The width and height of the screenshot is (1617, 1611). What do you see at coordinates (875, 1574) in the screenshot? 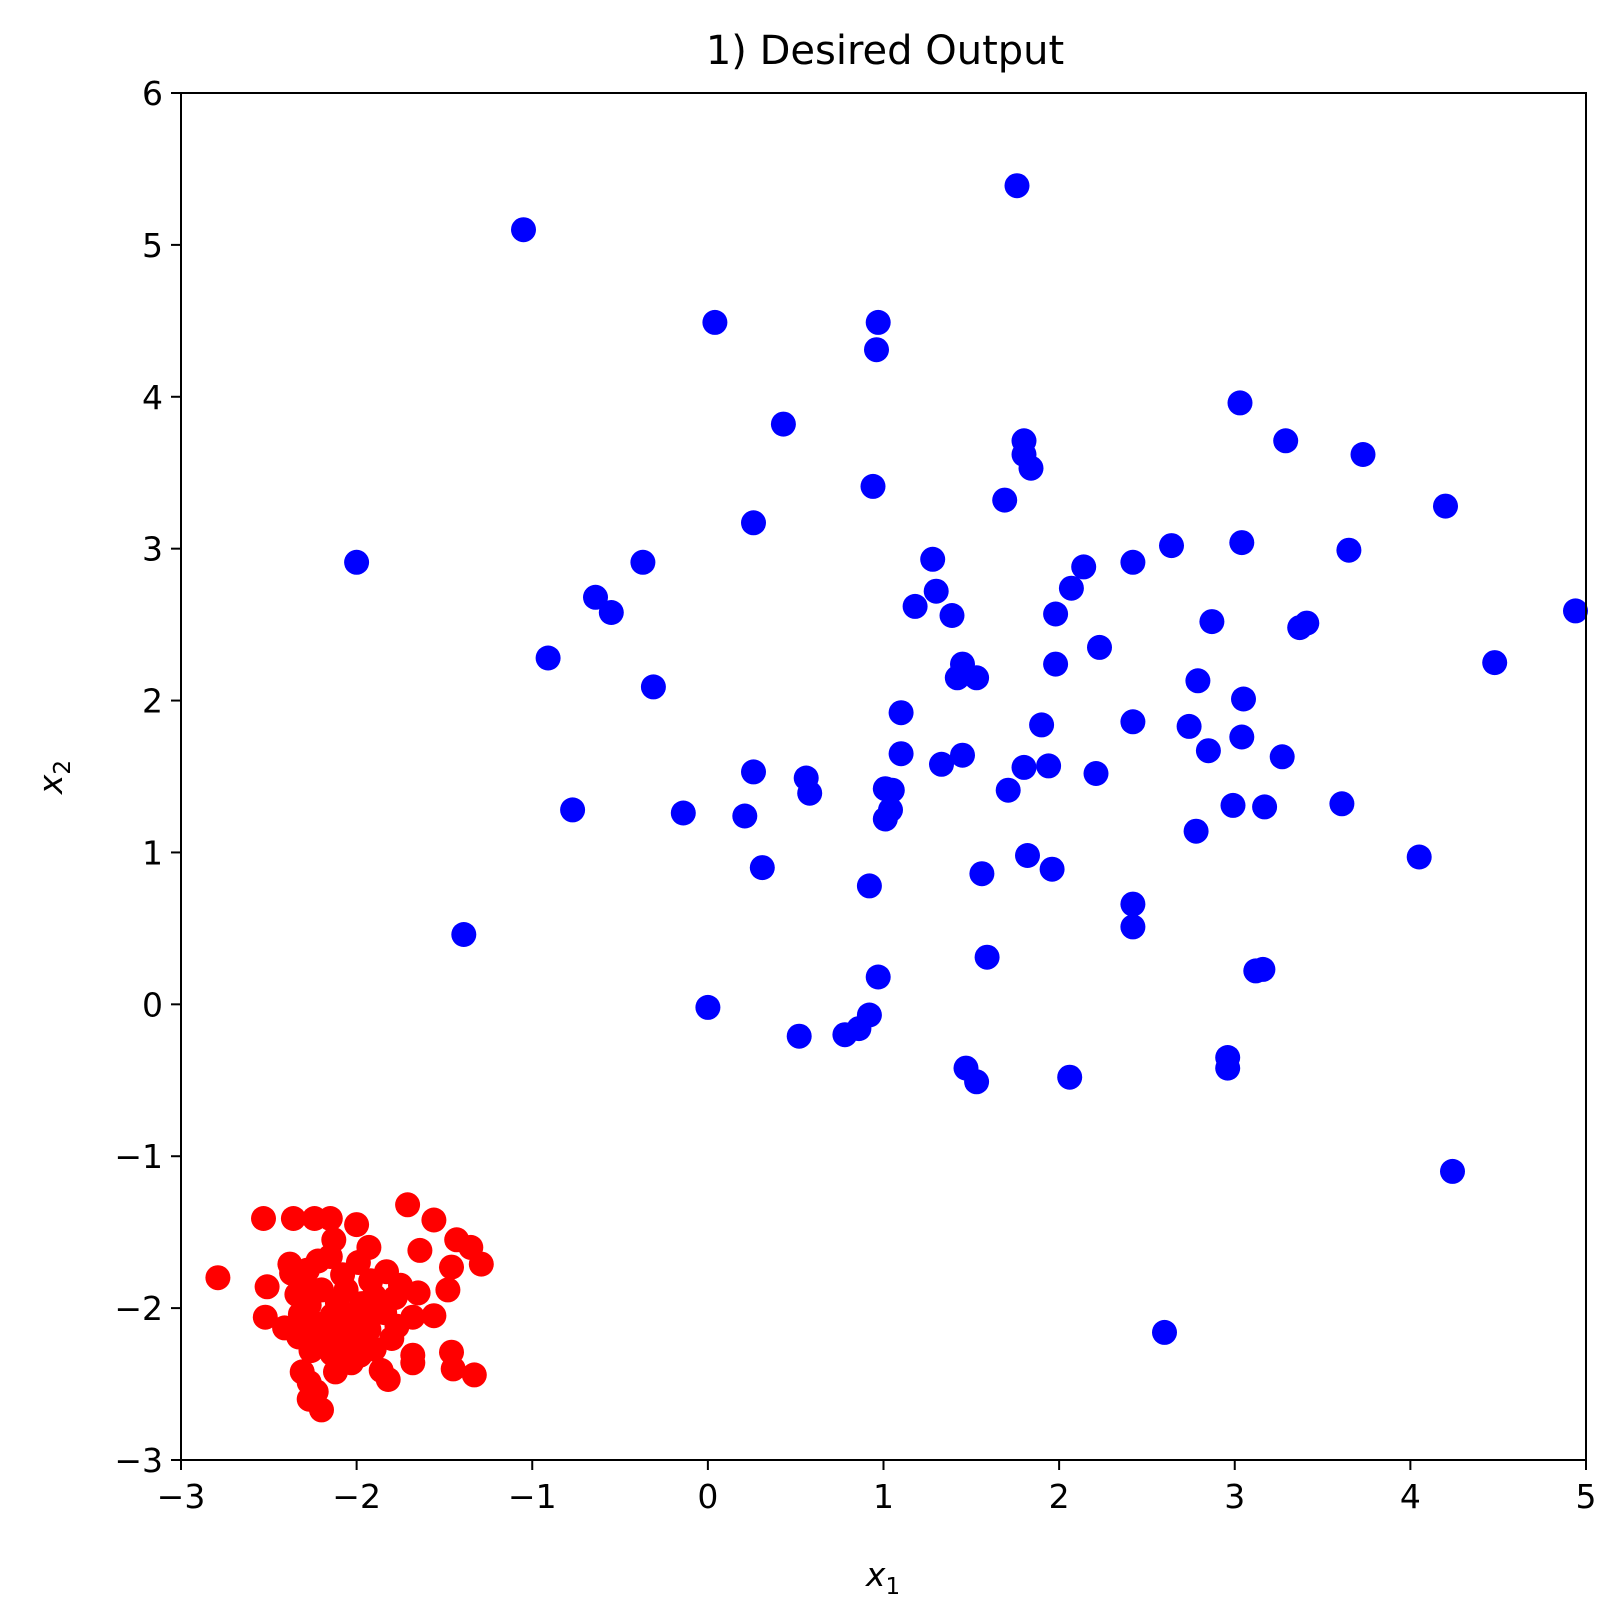
I see `x-axis-label-base: x` at bounding box center [875, 1574].